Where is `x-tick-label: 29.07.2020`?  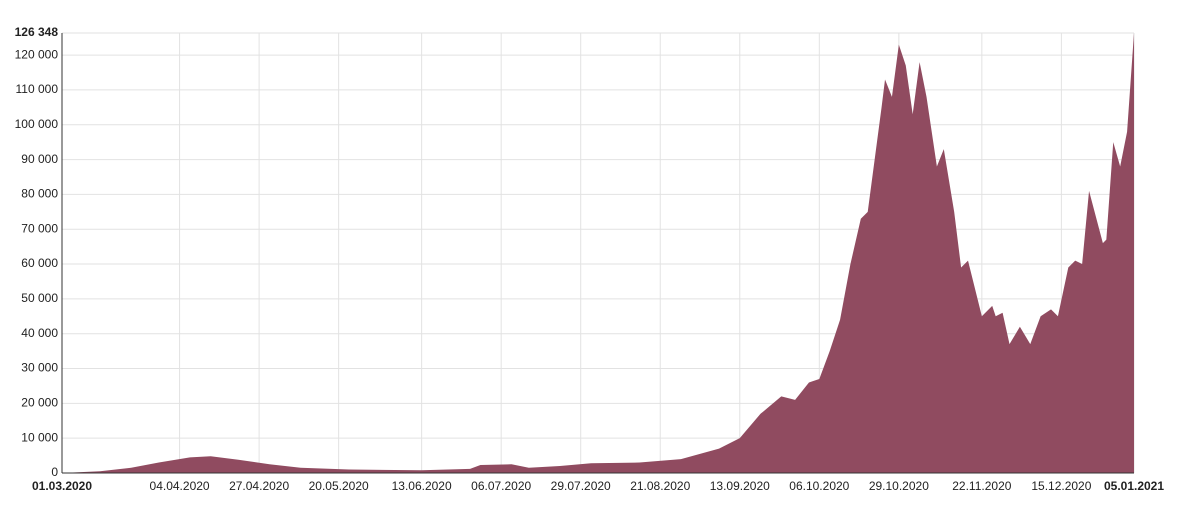
x-tick-label: 29.07.2020 is located at coordinates (581, 486).